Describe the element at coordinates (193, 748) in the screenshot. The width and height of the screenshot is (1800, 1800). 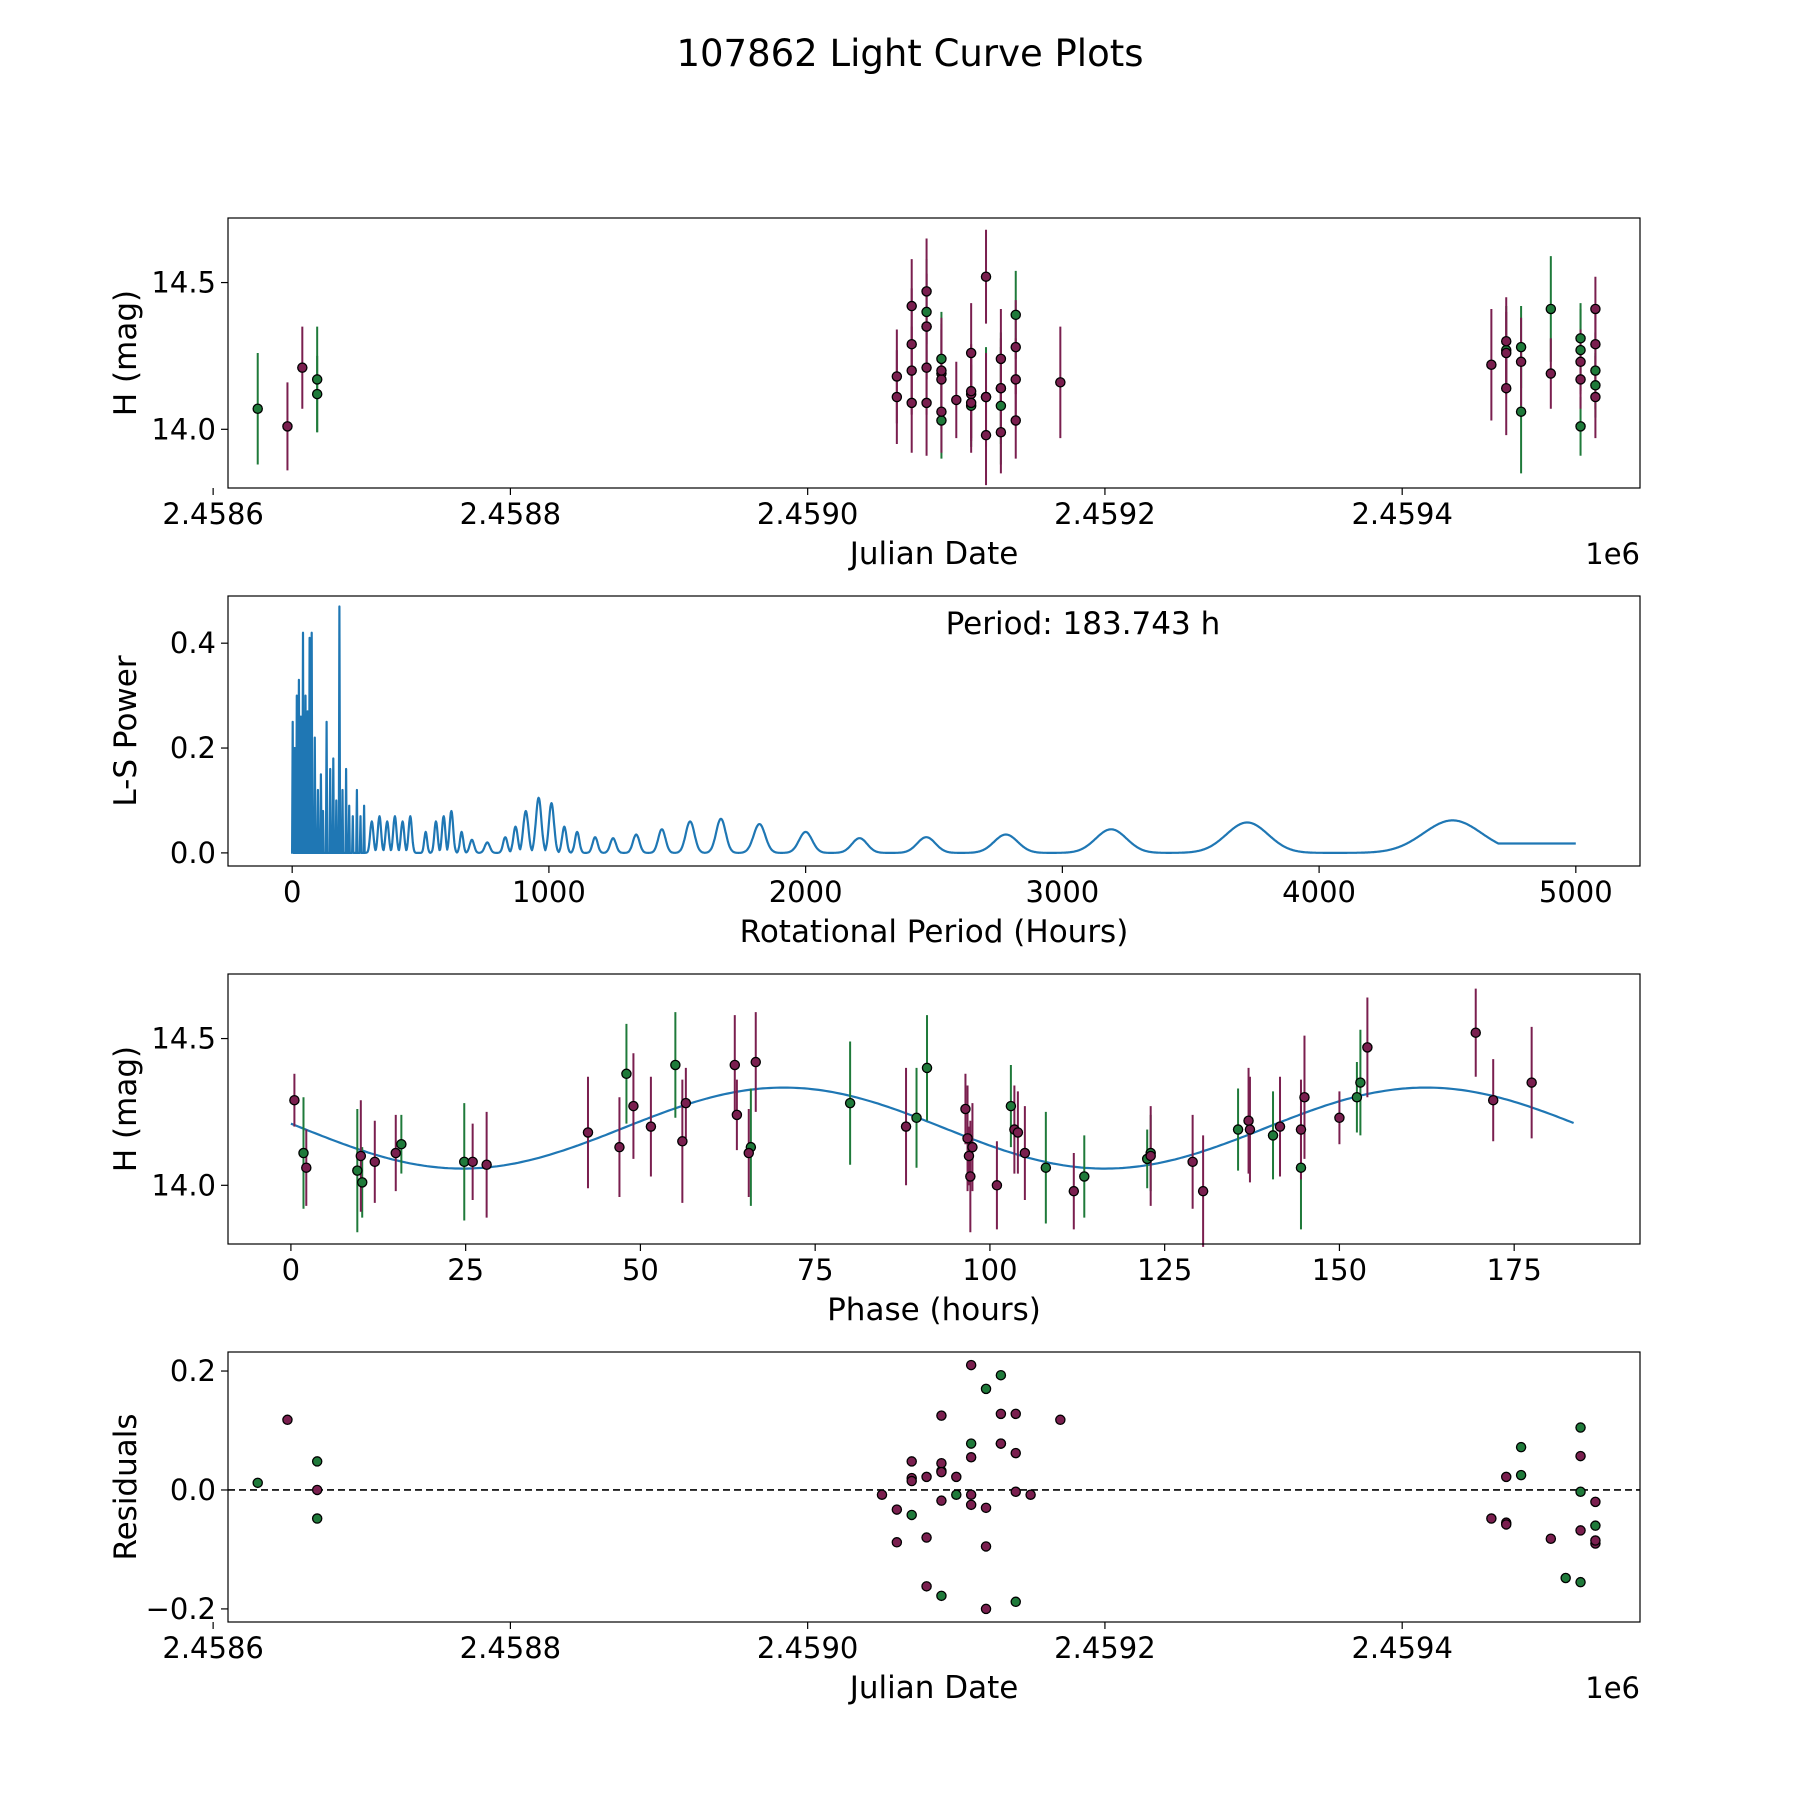
I see `ls-ytick-label: 0.2` at that location.